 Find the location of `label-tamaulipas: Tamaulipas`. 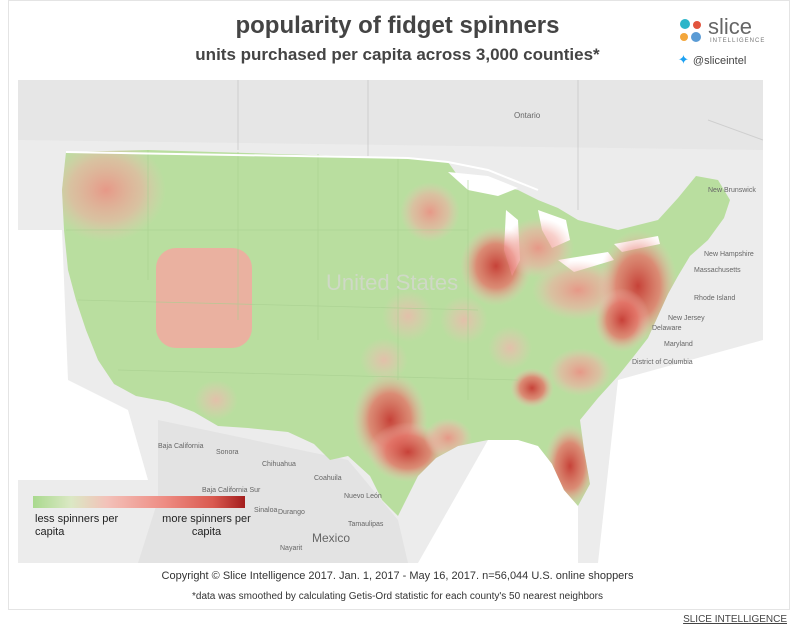

label-tamaulipas: Tamaulipas is located at coordinates (366, 524).